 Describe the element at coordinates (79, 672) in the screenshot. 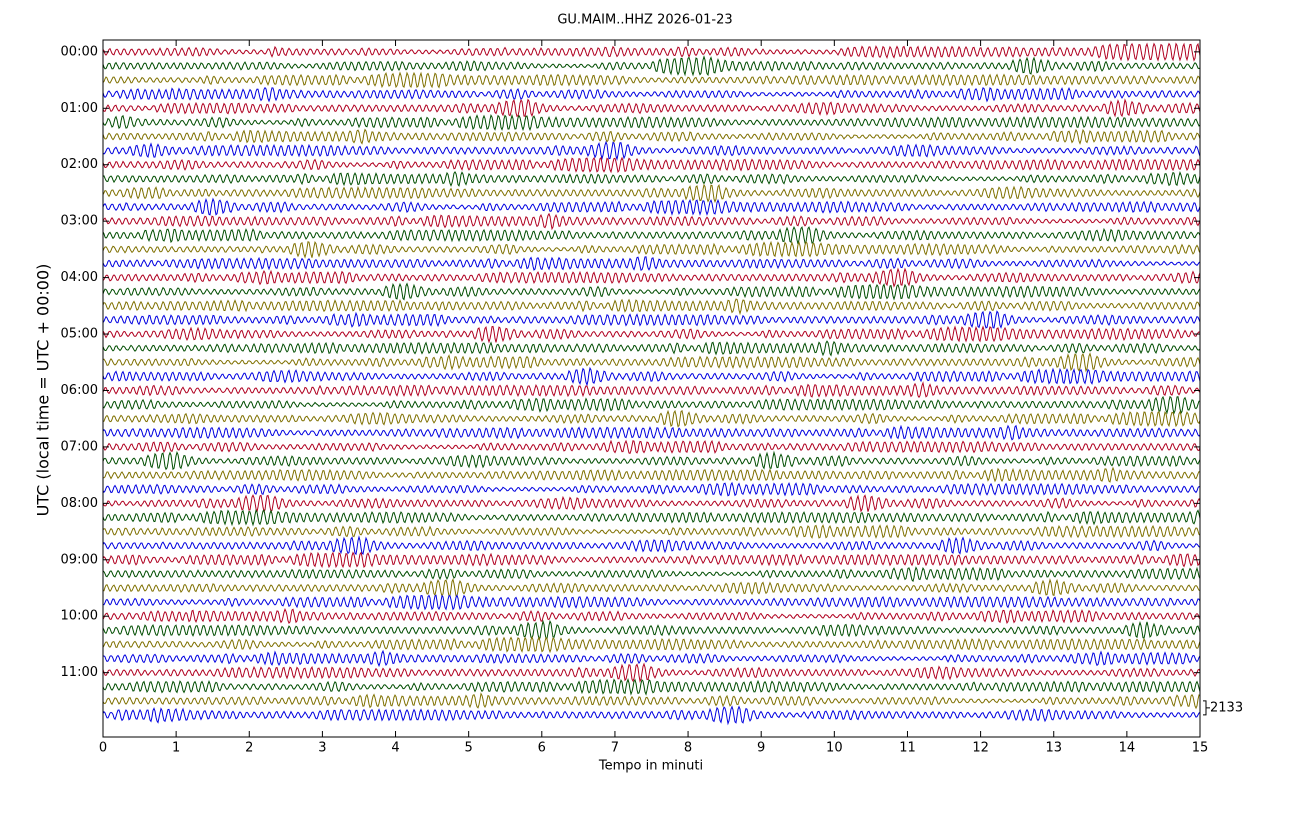

I see `y-tick-label: 11:00` at that location.